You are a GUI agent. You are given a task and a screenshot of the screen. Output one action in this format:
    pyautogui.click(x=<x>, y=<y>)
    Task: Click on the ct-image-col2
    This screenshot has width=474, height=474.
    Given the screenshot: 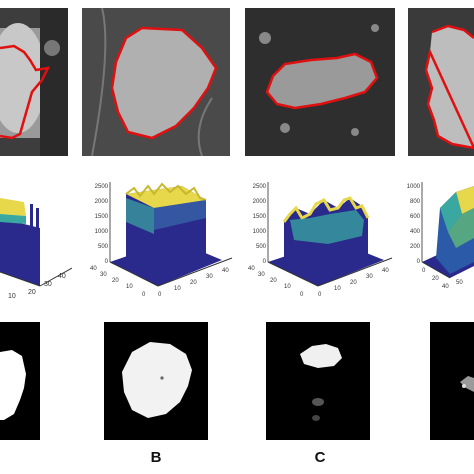 What is the action you would take?
    pyautogui.click(x=156, y=82)
    